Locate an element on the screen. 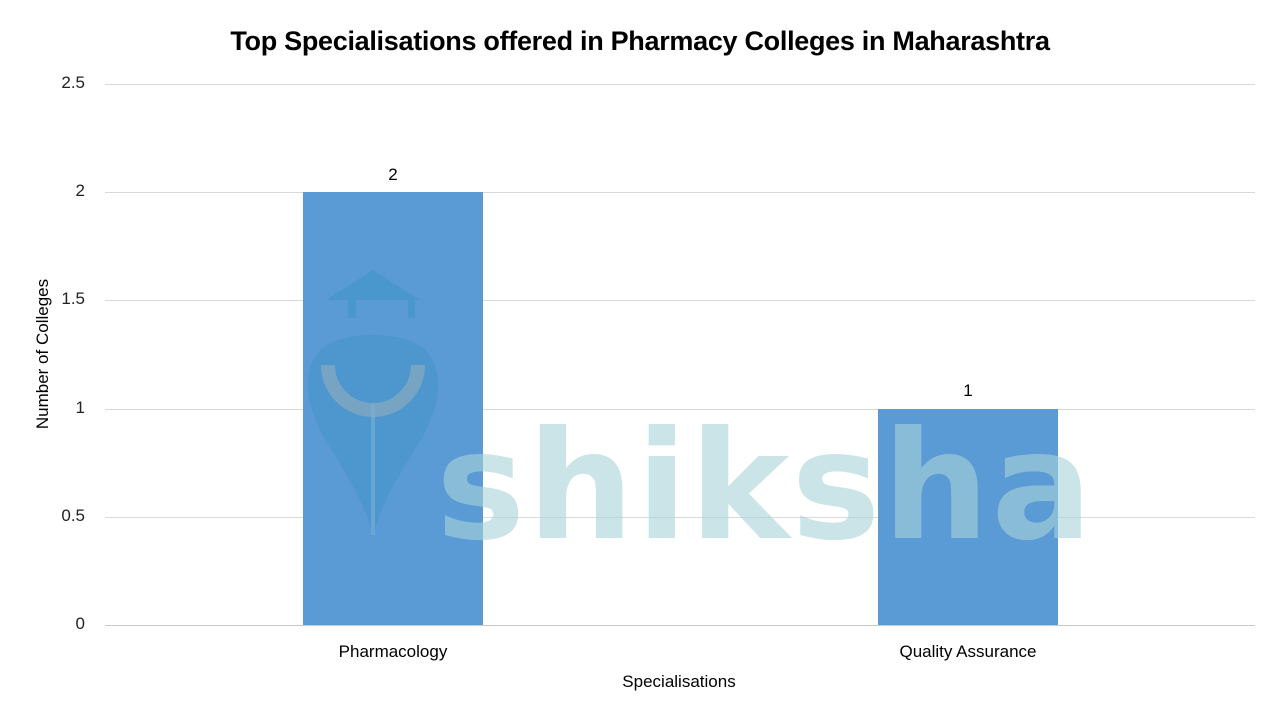  x-tick-pharmacology: Pharmacology is located at coordinates (393, 651).